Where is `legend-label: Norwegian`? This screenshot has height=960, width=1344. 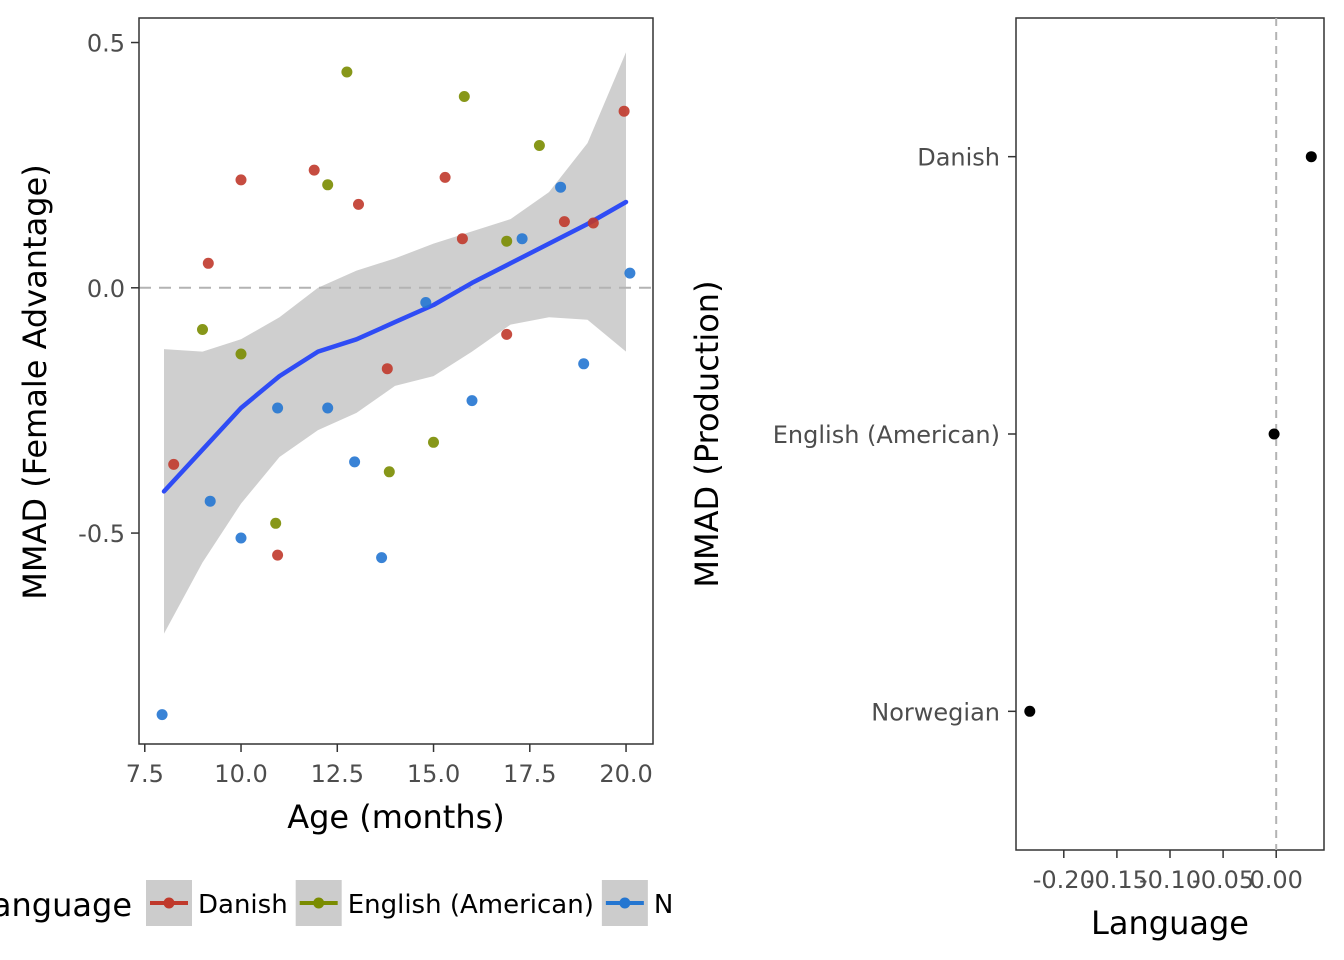 legend-label: Norwegian is located at coordinates (723, 905).